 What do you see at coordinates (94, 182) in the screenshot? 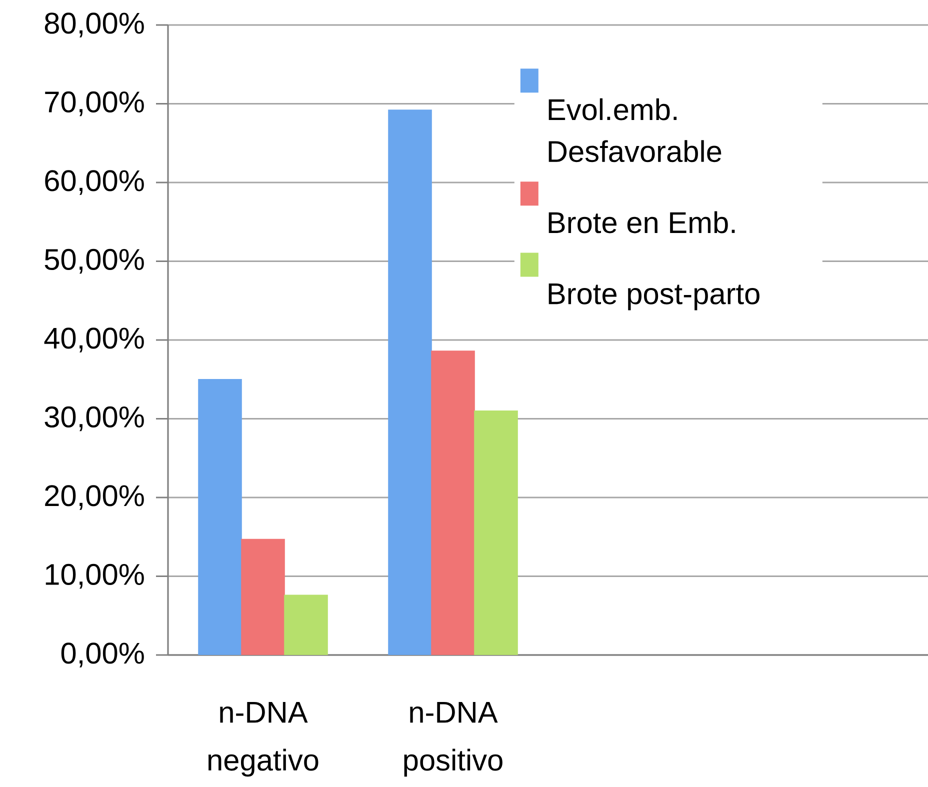
I see `y-tick-label: 60,00%` at bounding box center [94, 182].